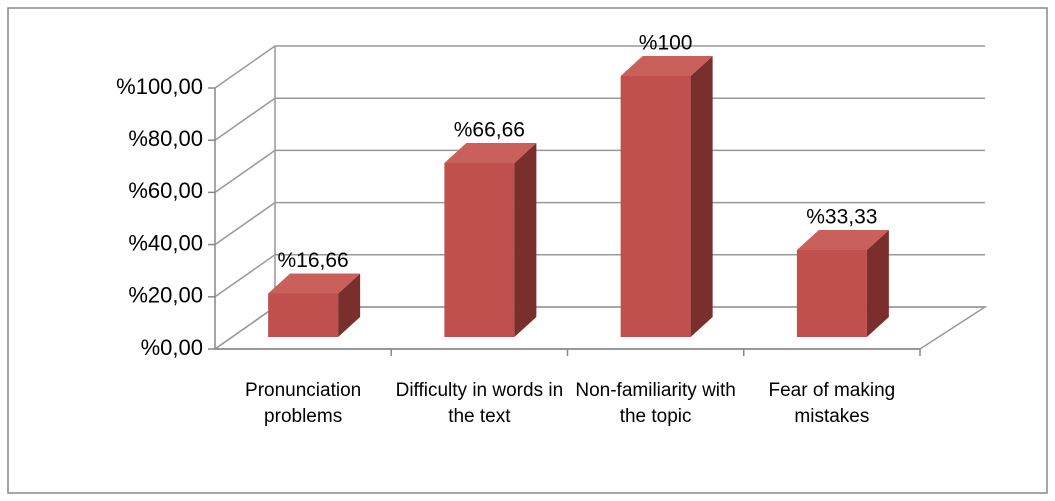 This screenshot has height=501, width=1055. What do you see at coordinates (841, 217) in the screenshot?
I see `value-label: %33,33` at bounding box center [841, 217].